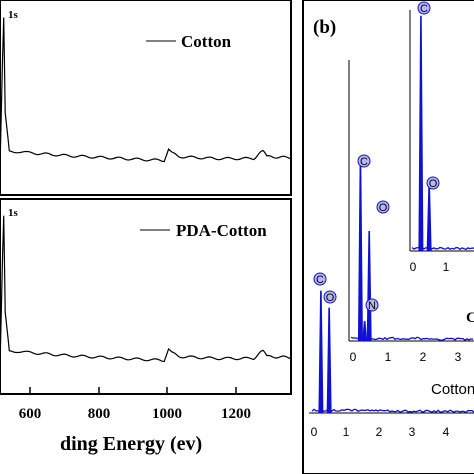  Describe the element at coordinates (320, 280) in the screenshot. I see `marker-c-main-label: C` at that location.